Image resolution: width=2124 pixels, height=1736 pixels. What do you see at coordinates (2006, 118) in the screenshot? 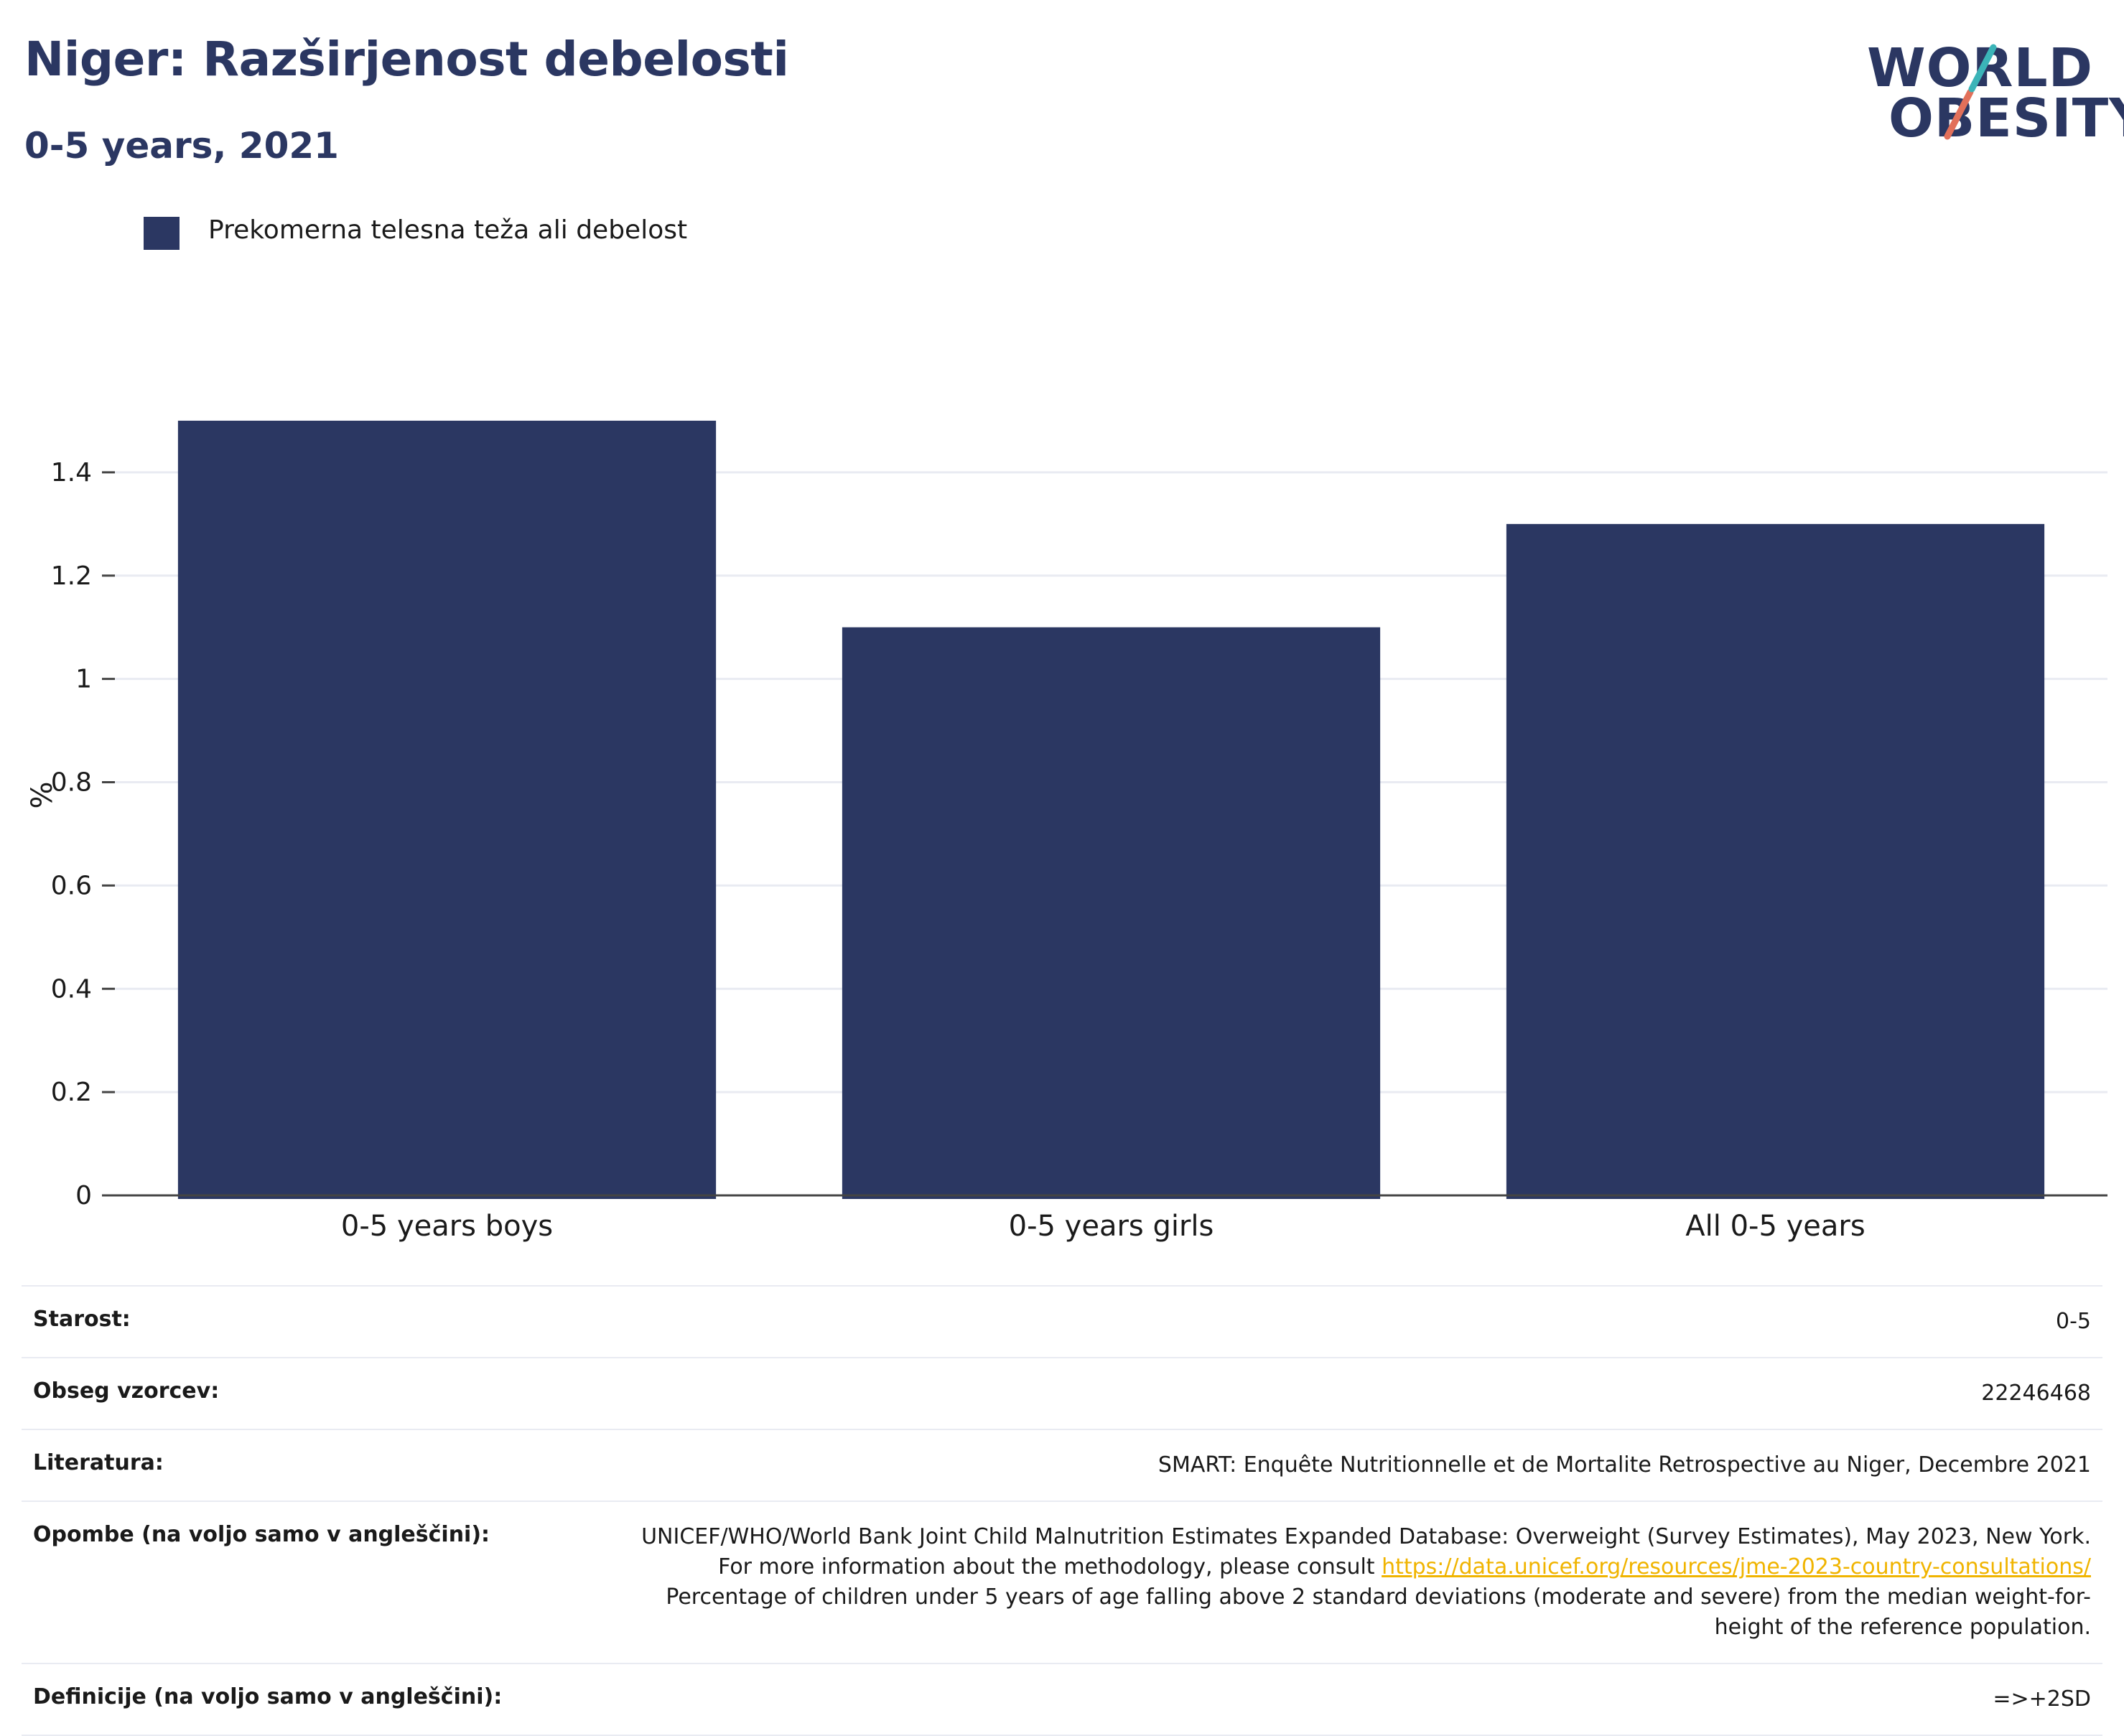
I see `logo-line-2: OBESITY` at bounding box center [2006, 118].